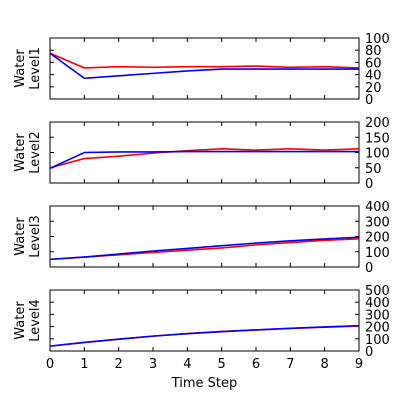  I want to click on y-tick-label: 150, so click(377, 138).